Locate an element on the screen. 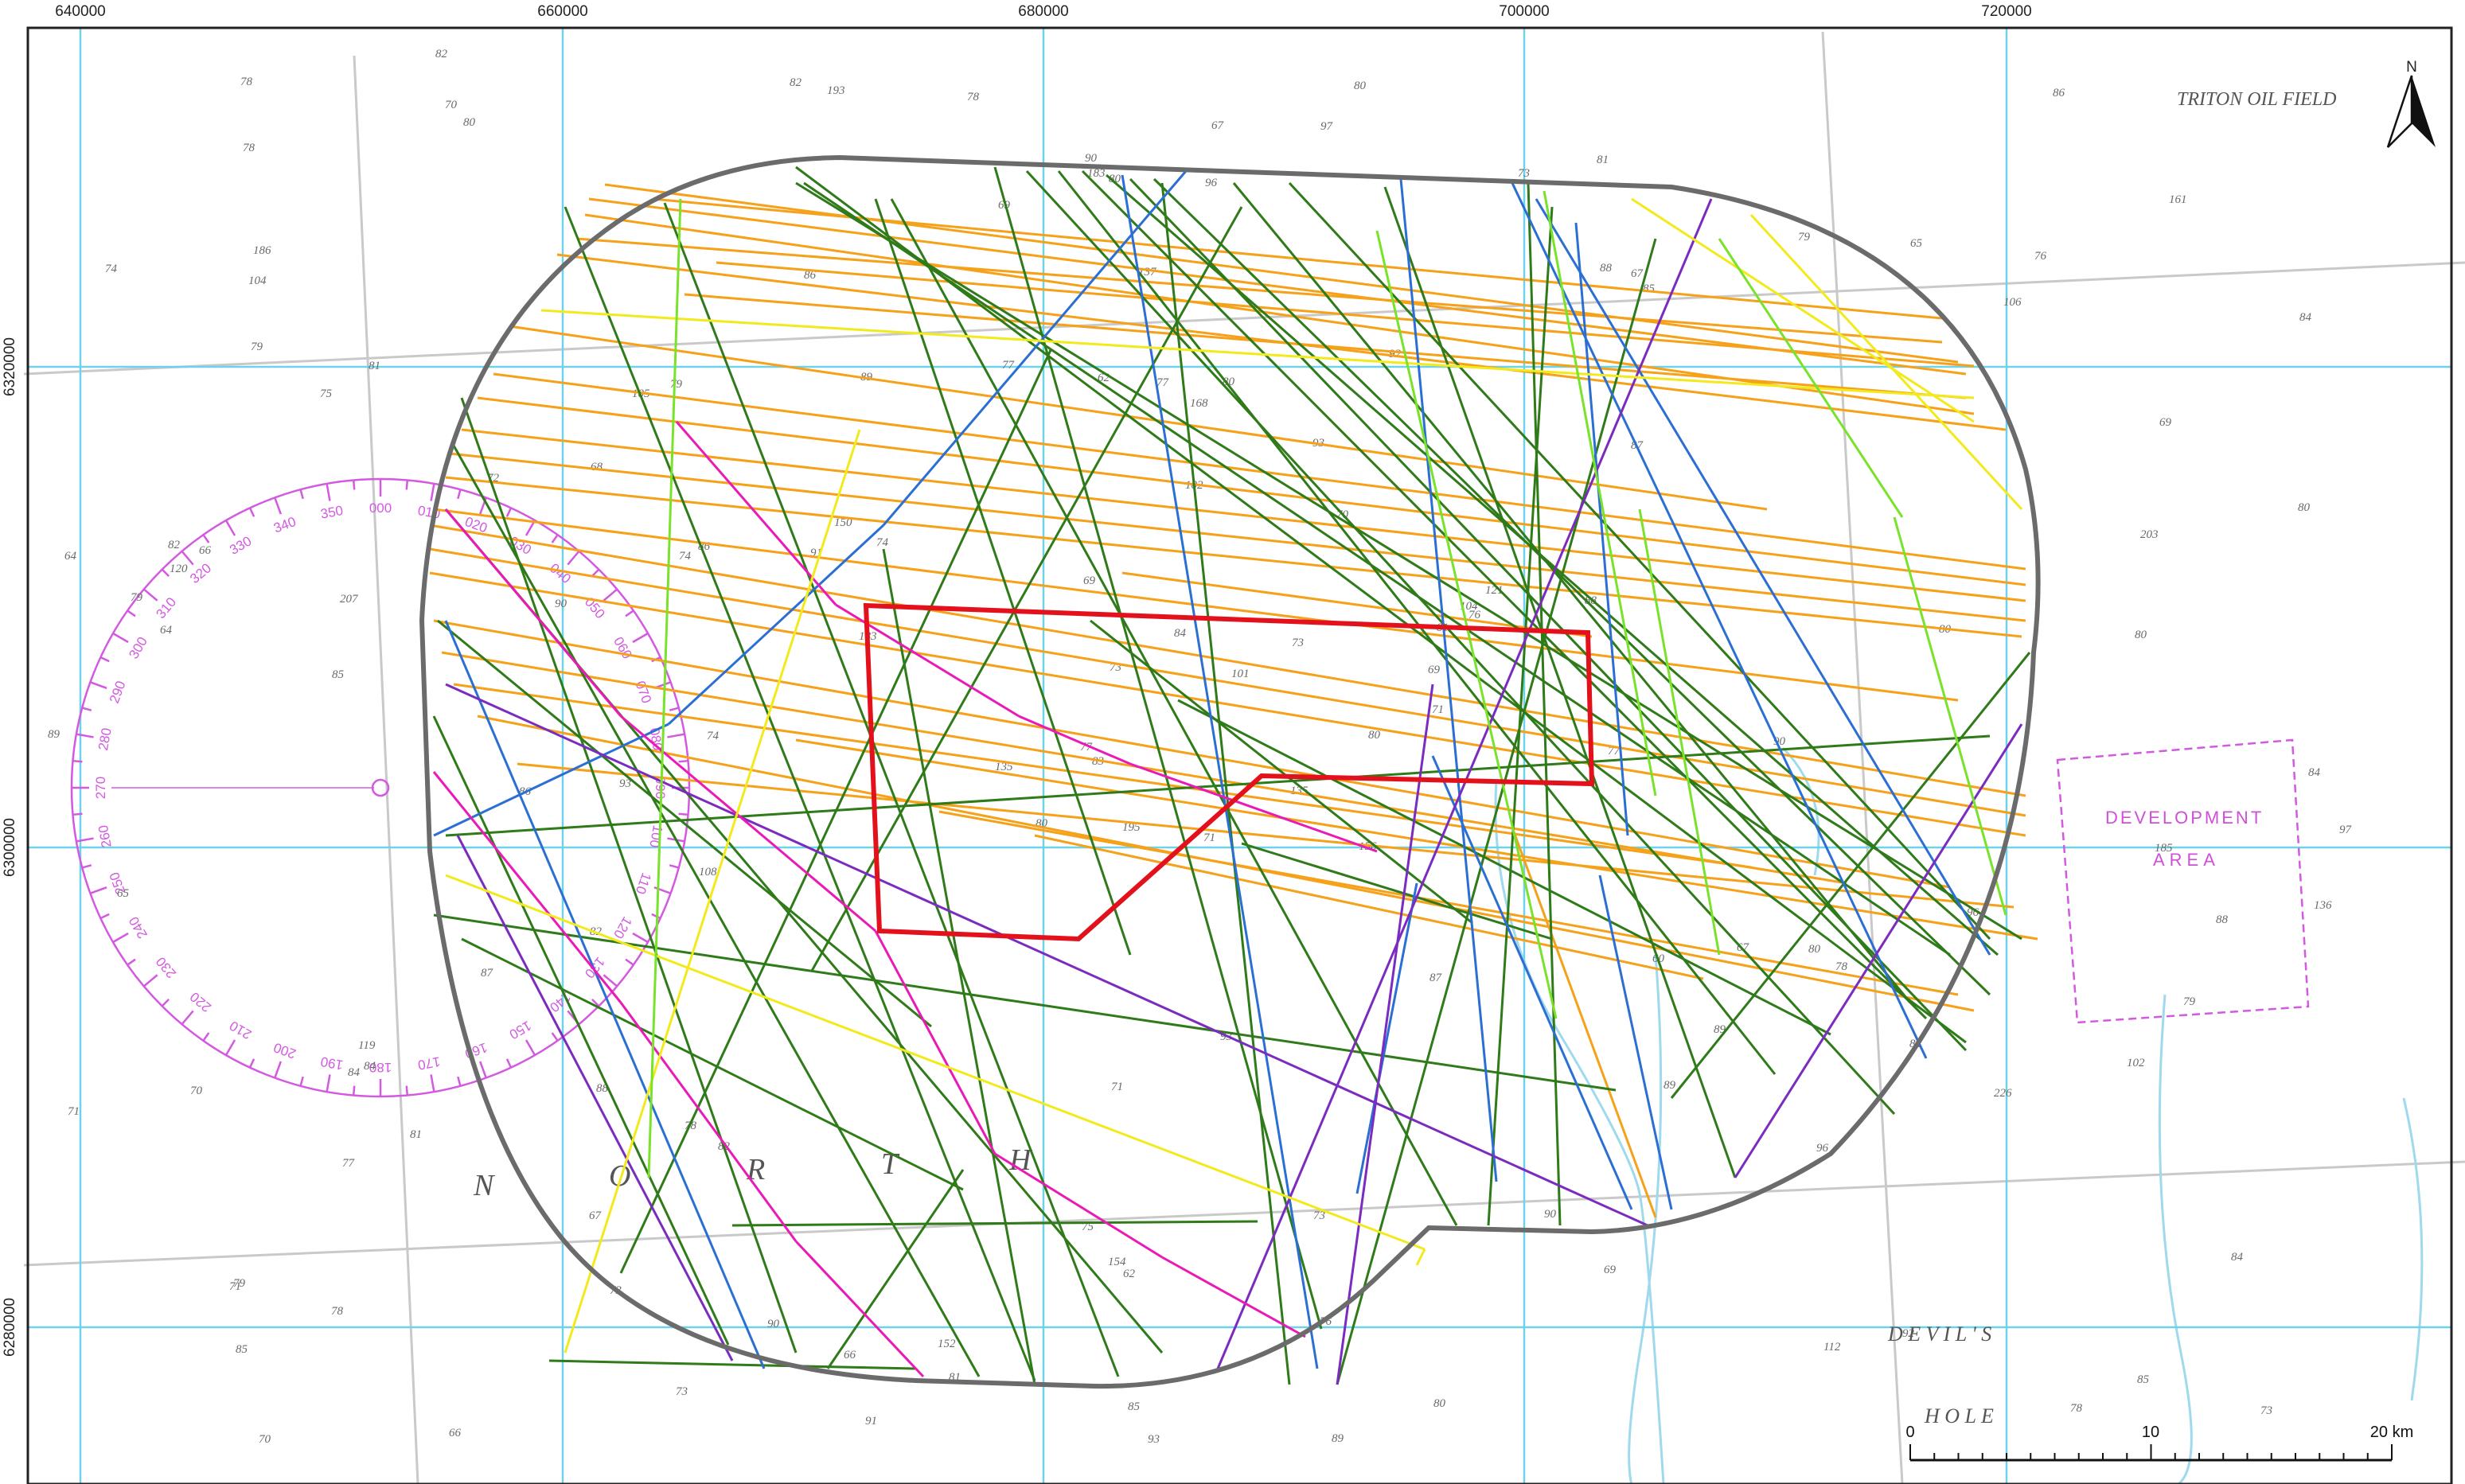 Image resolution: width=2465 pixels, height=1484 pixels. depth-sounding: 193 is located at coordinates (836, 90).